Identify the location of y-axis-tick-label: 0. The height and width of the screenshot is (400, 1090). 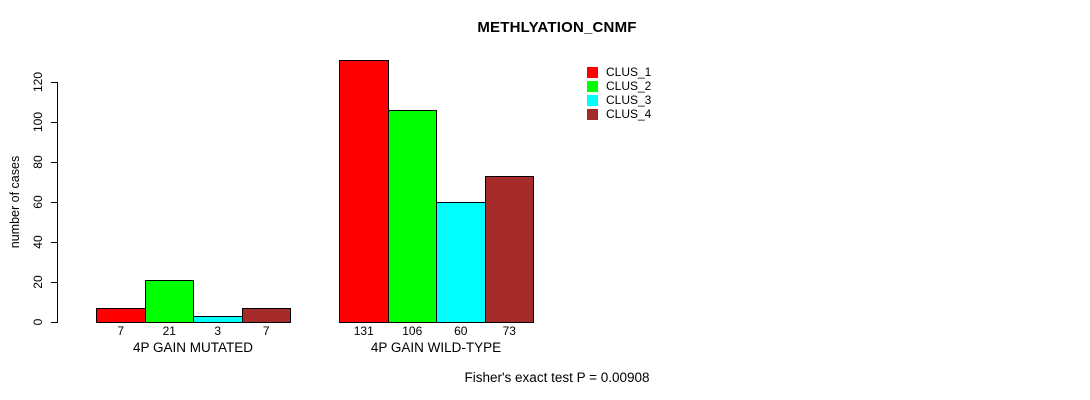
(38, 322).